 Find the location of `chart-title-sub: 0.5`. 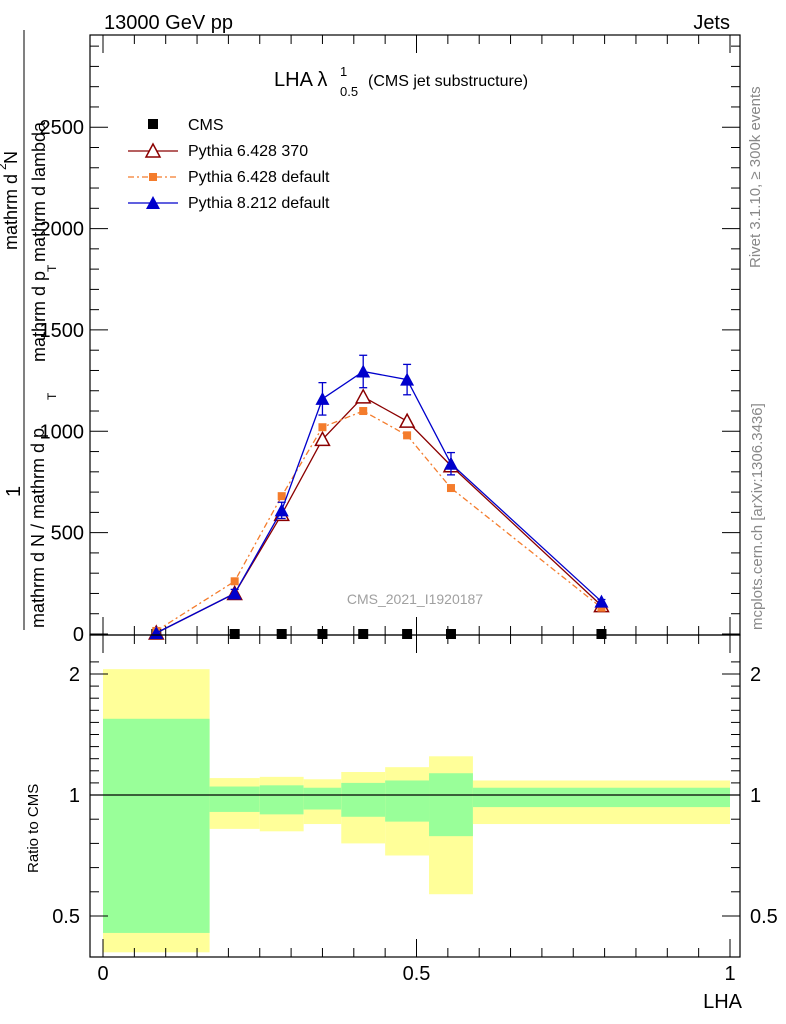

chart-title-sub: 0.5 is located at coordinates (349, 91).